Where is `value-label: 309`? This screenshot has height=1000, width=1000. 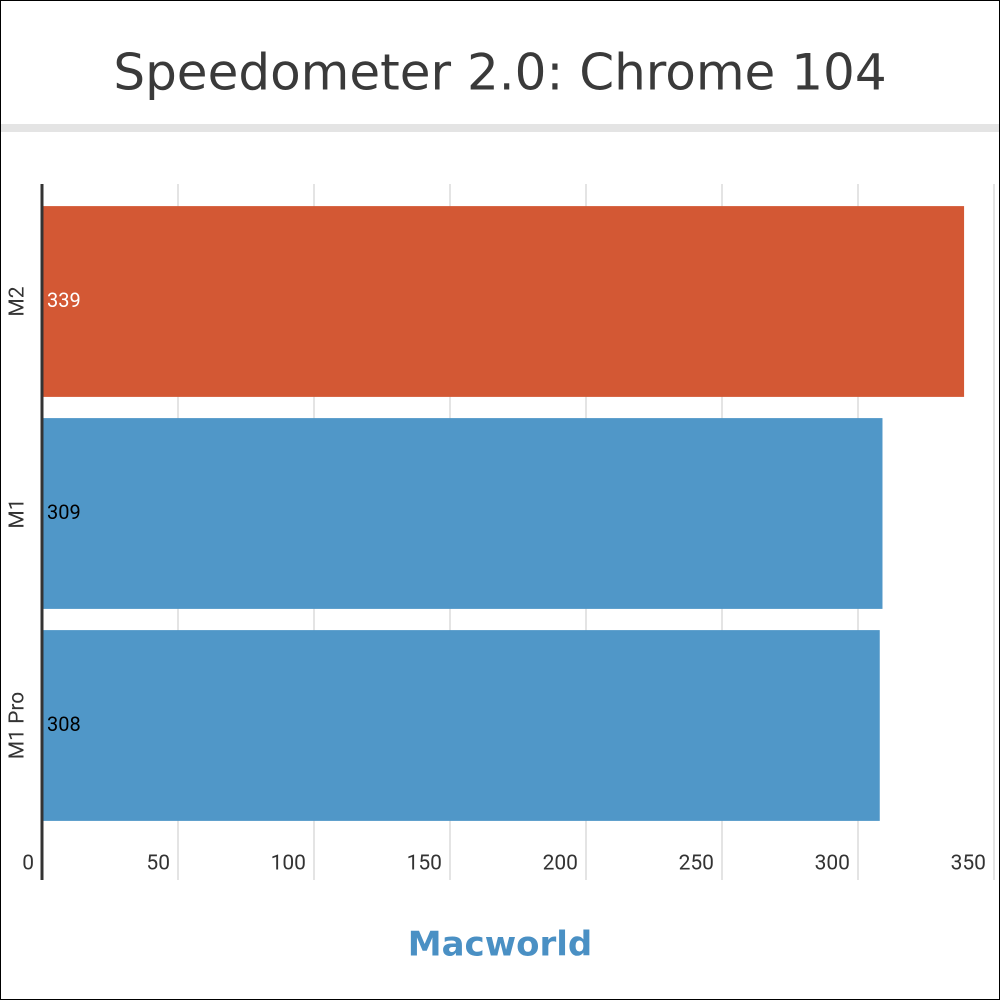
value-label: 309 is located at coordinates (64, 512).